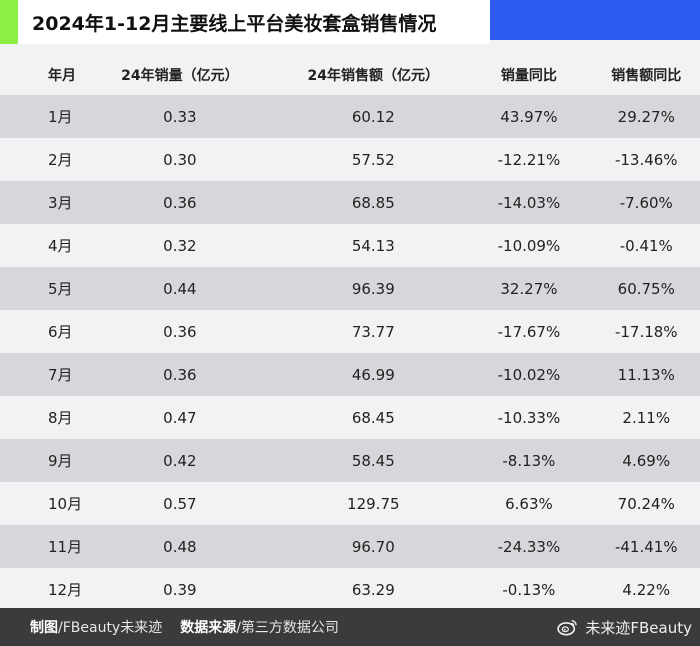 The width and height of the screenshot is (700, 646). Describe the element at coordinates (180, 460) in the screenshot. I see `cell-volume: 0.42` at that location.